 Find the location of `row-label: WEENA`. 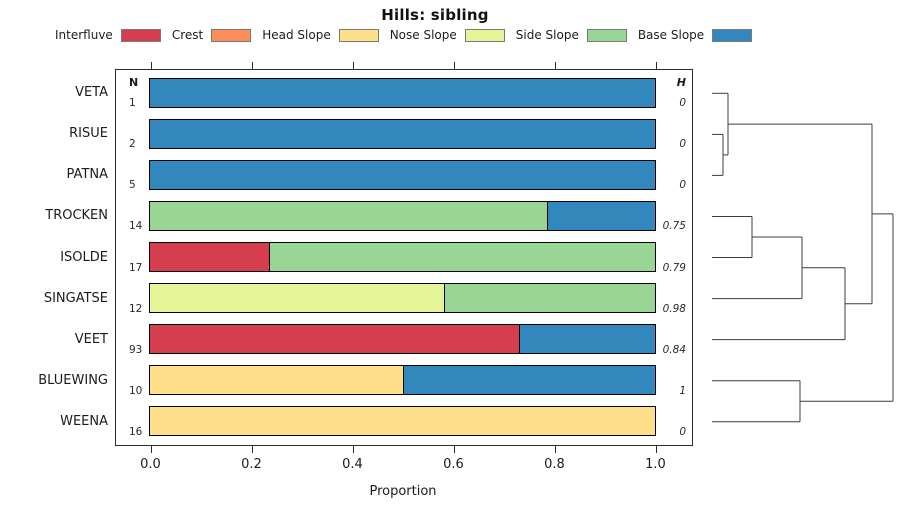

row-label: WEENA is located at coordinates (84, 421).